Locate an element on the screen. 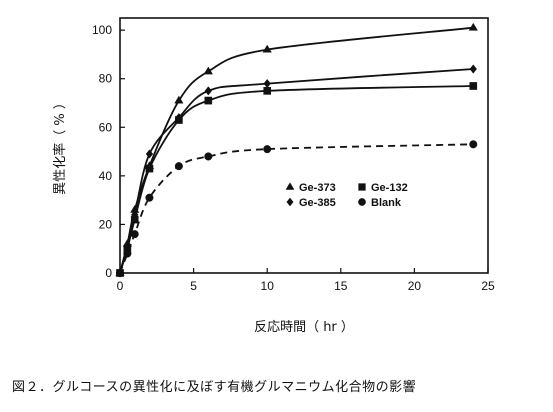  x-tick-label: 0 is located at coordinates (120, 286).